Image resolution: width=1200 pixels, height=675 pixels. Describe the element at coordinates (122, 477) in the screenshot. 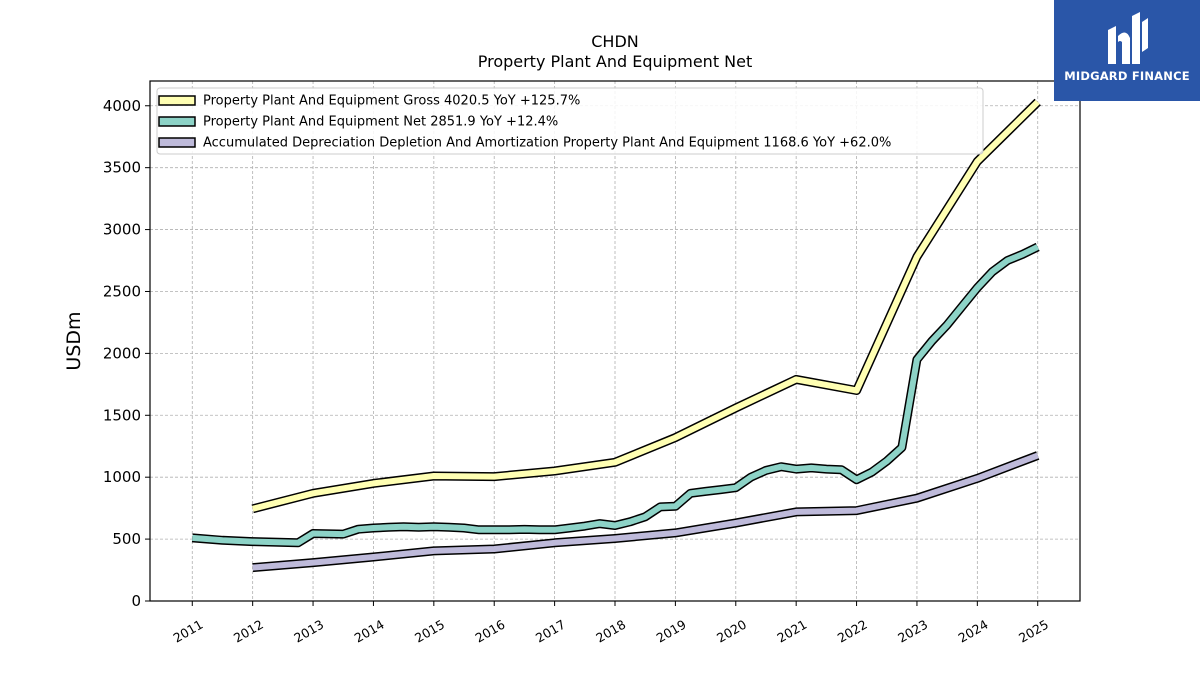

I see `y-tick-label: 1000` at that location.